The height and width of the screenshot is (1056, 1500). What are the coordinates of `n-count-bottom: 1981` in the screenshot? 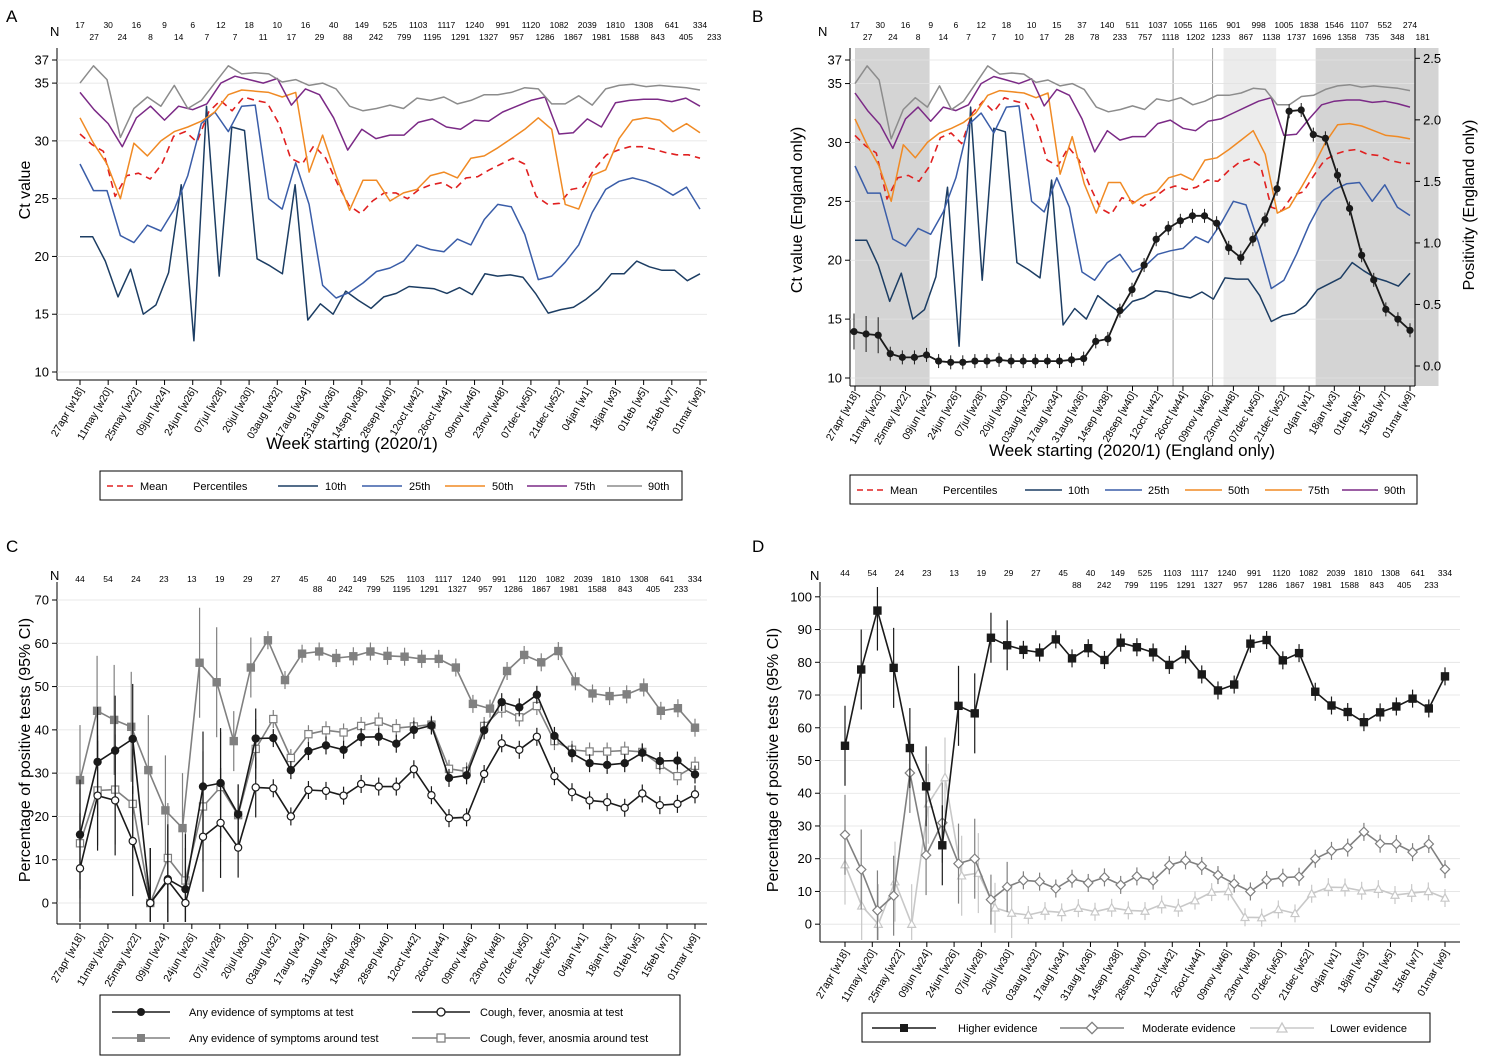 It's located at (569, 589).